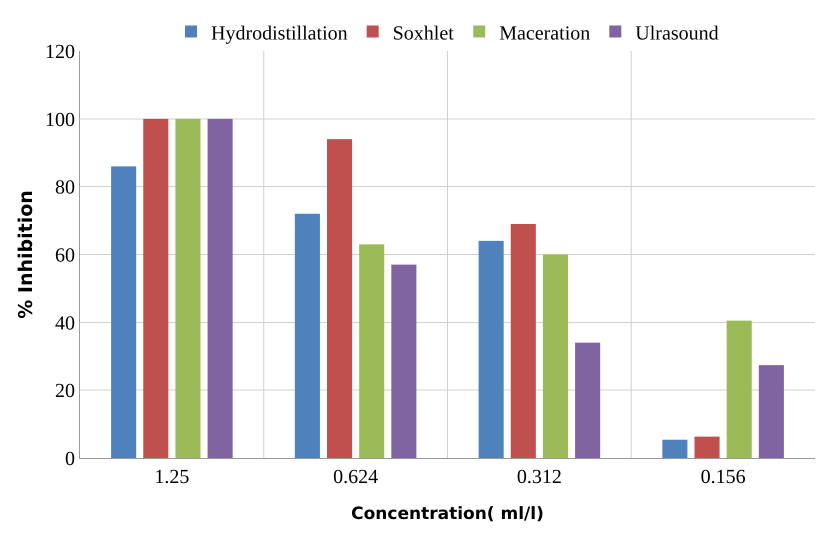 Image resolution: width=835 pixels, height=548 pixels. Describe the element at coordinates (60, 52) in the screenshot. I see `y-tick-label: 120` at that location.